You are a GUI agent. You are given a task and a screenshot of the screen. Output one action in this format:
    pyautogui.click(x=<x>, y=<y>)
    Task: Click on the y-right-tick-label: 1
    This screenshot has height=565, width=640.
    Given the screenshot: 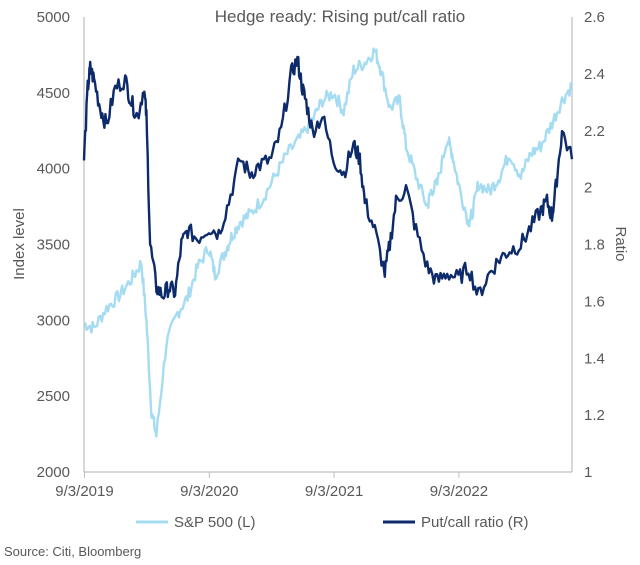 What is the action you would take?
    pyautogui.click(x=588, y=472)
    